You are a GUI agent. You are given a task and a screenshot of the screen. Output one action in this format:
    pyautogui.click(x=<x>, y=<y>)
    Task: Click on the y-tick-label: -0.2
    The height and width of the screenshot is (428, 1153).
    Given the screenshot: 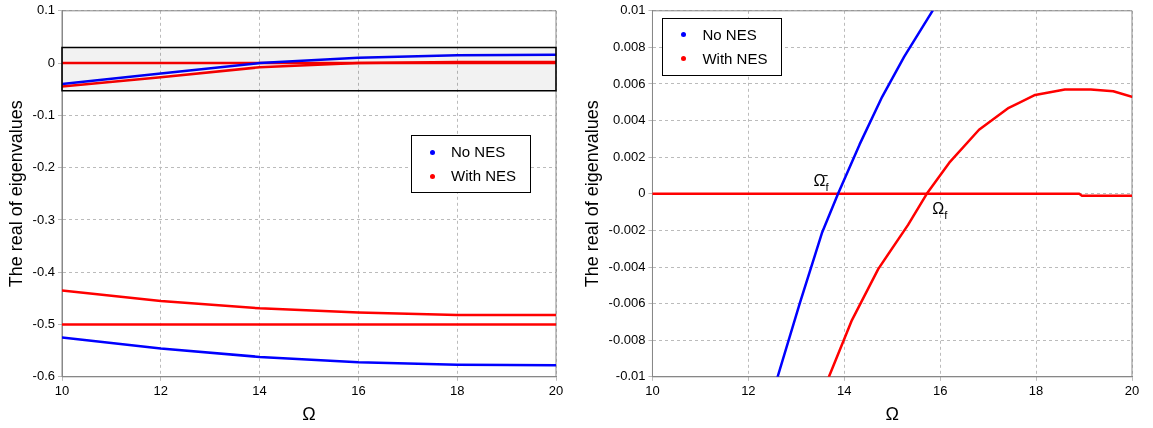 What is the action you would take?
    pyautogui.click(x=43, y=167)
    